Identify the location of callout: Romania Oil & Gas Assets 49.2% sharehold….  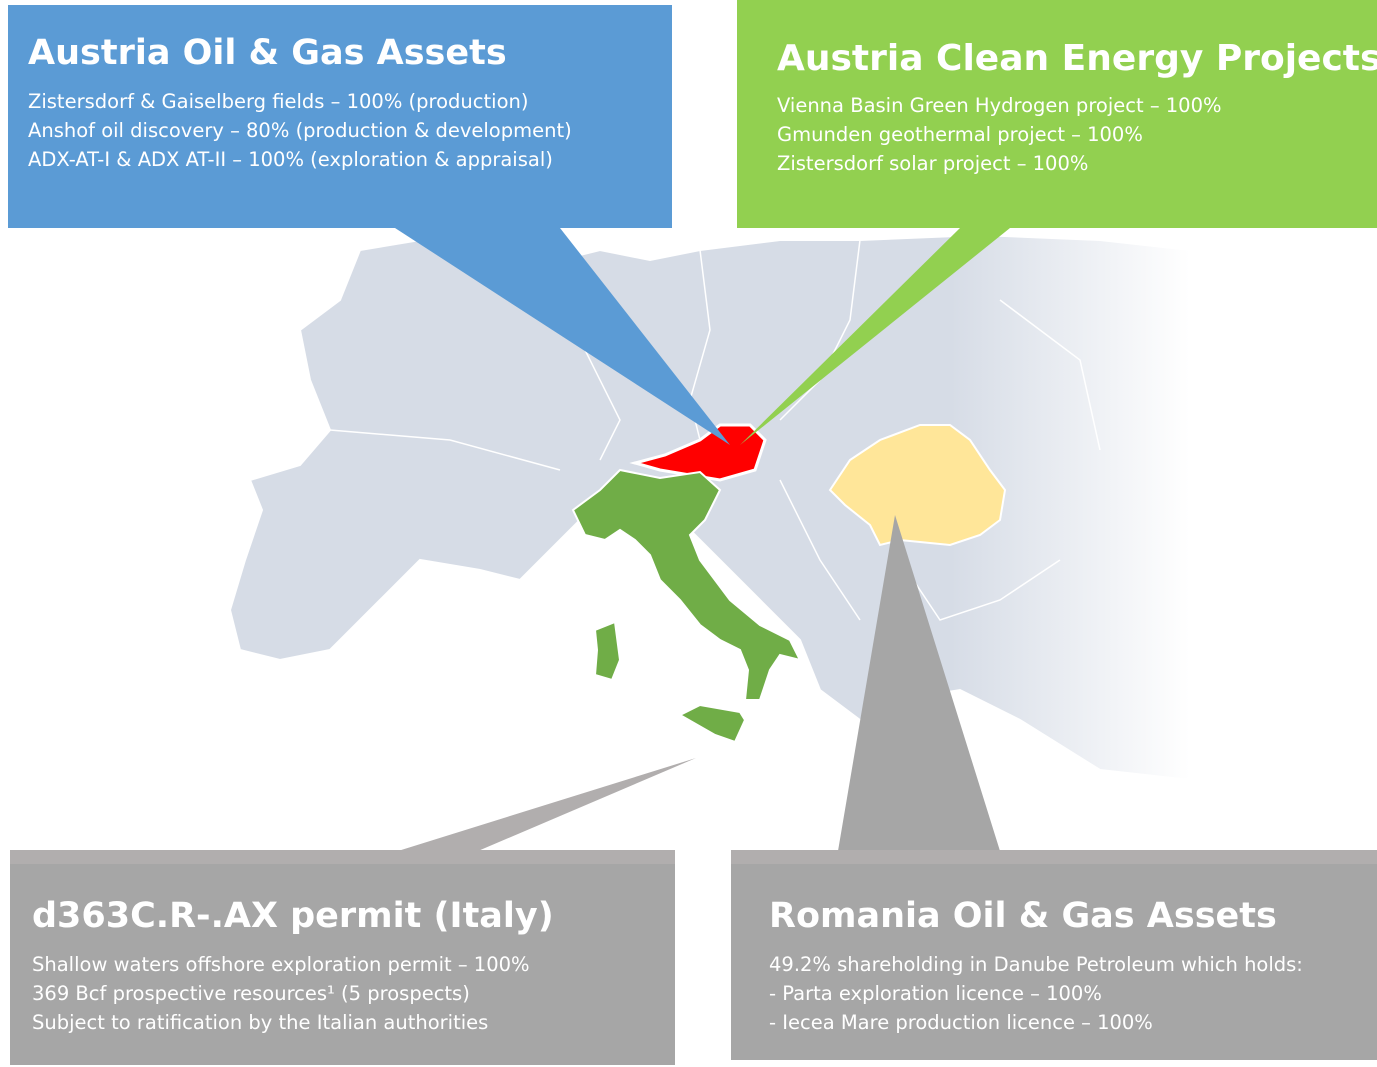
(1054, 955).